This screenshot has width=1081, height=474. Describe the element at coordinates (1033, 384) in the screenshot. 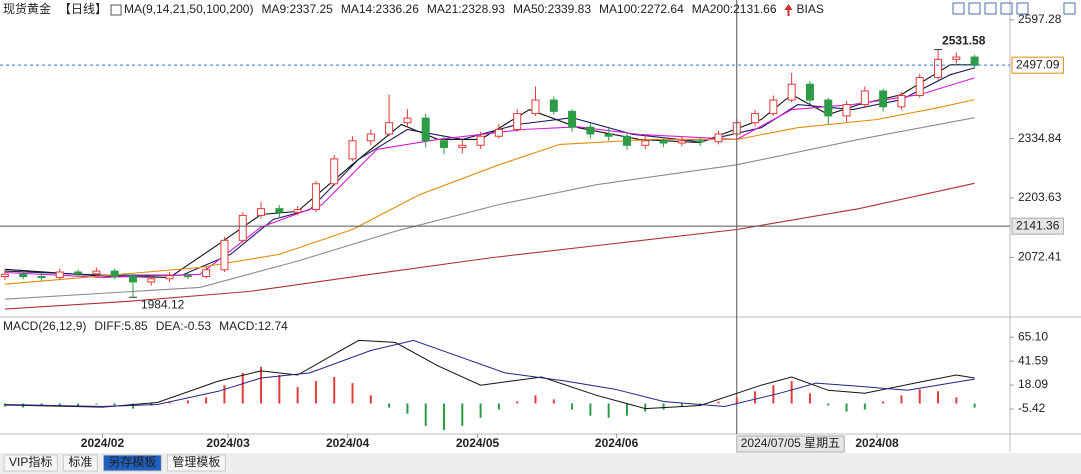

I see `y-tick-label: 18.09` at that location.